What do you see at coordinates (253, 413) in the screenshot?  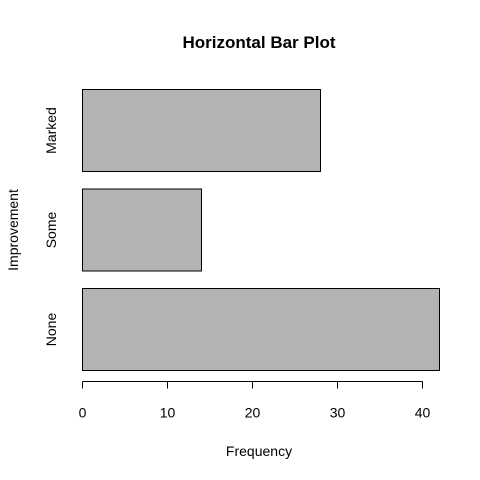 I see `x-tick-label: 20` at bounding box center [253, 413].